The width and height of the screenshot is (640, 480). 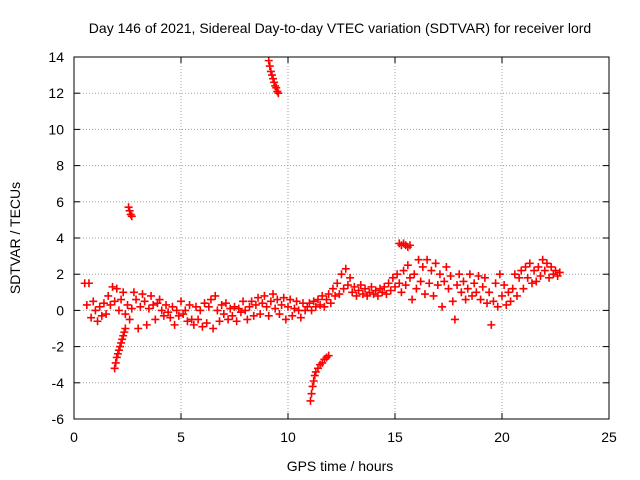 What do you see at coordinates (288, 437) in the screenshot?
I see `x-tick-label: 10` at bounding box center [288, 437].